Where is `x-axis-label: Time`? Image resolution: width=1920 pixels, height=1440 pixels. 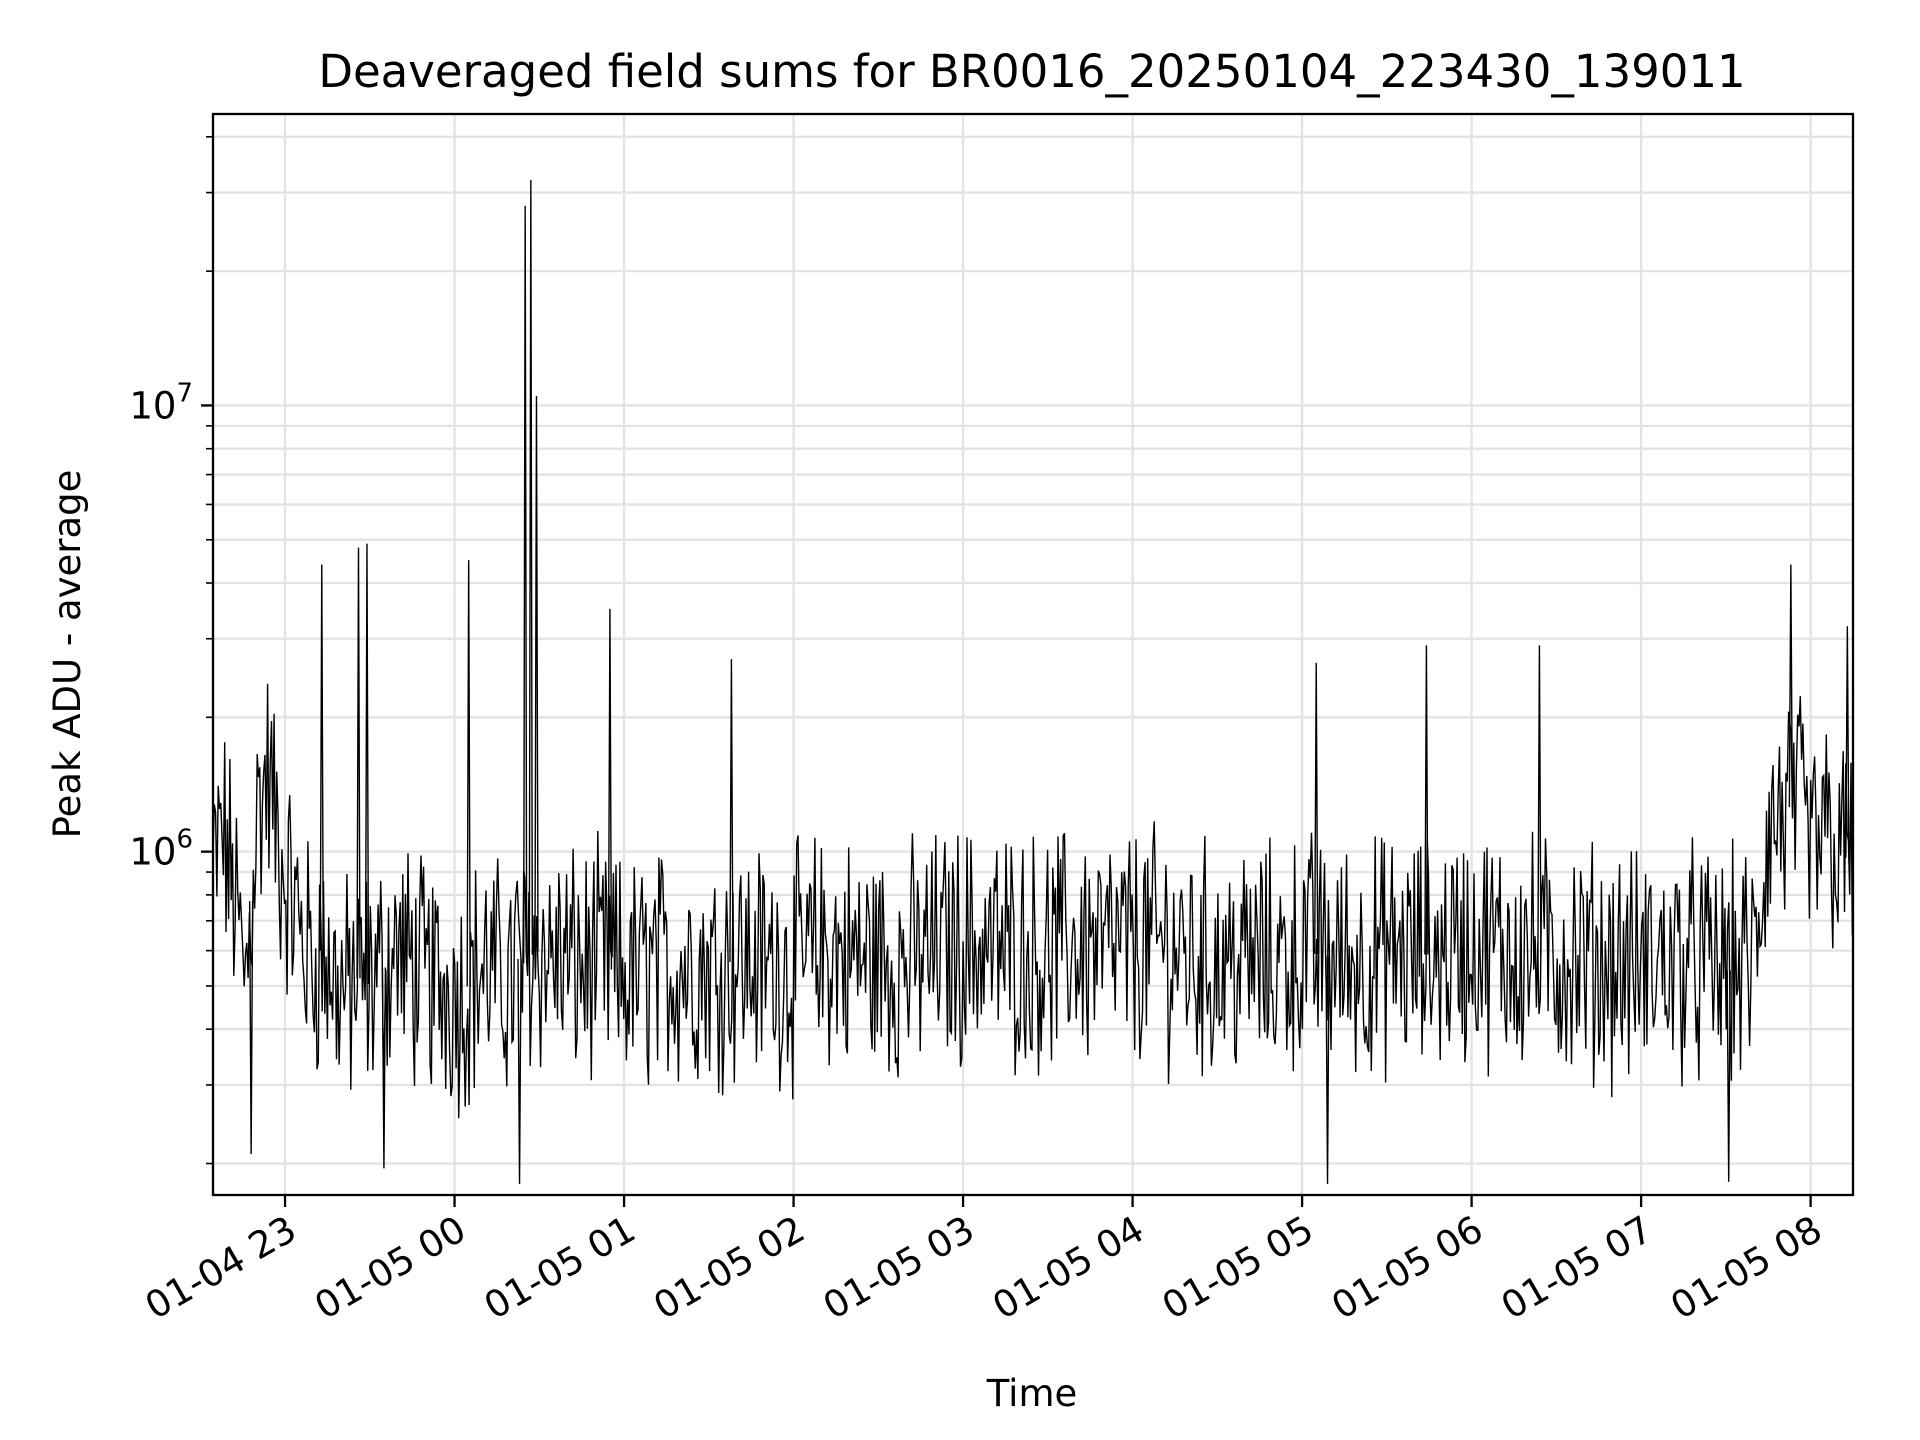
x-axis-label: Time is located at coordinates (1032, 1393).